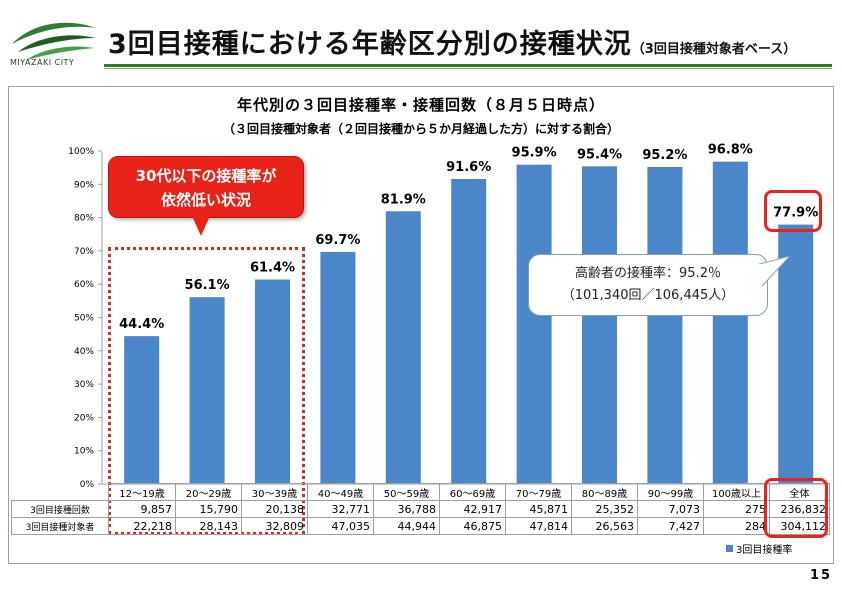  I want to click on table-cell: 32,771, so click(340, 509).